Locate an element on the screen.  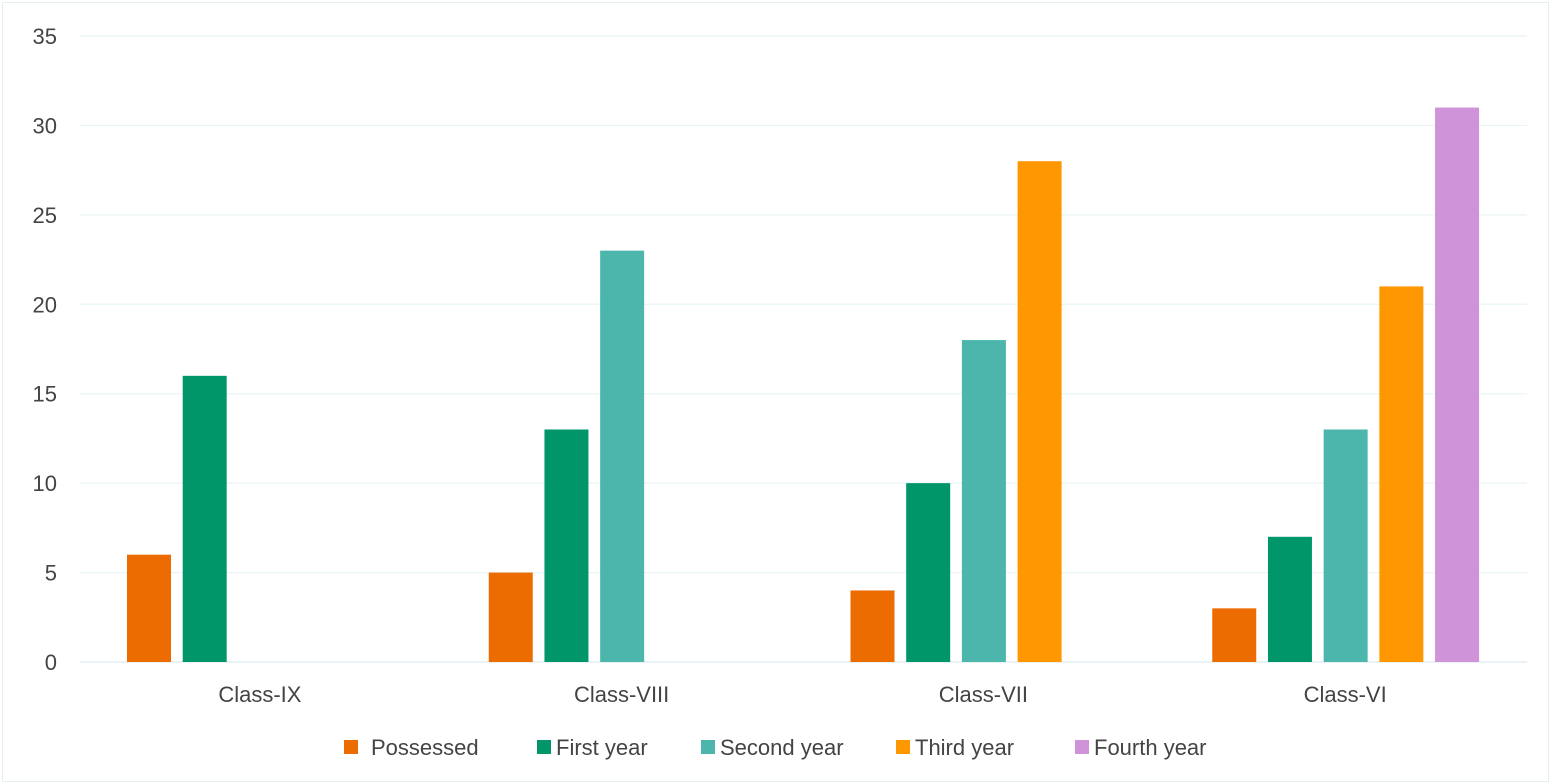
y-tick-label: 25 is located at coordinates (45, 215).